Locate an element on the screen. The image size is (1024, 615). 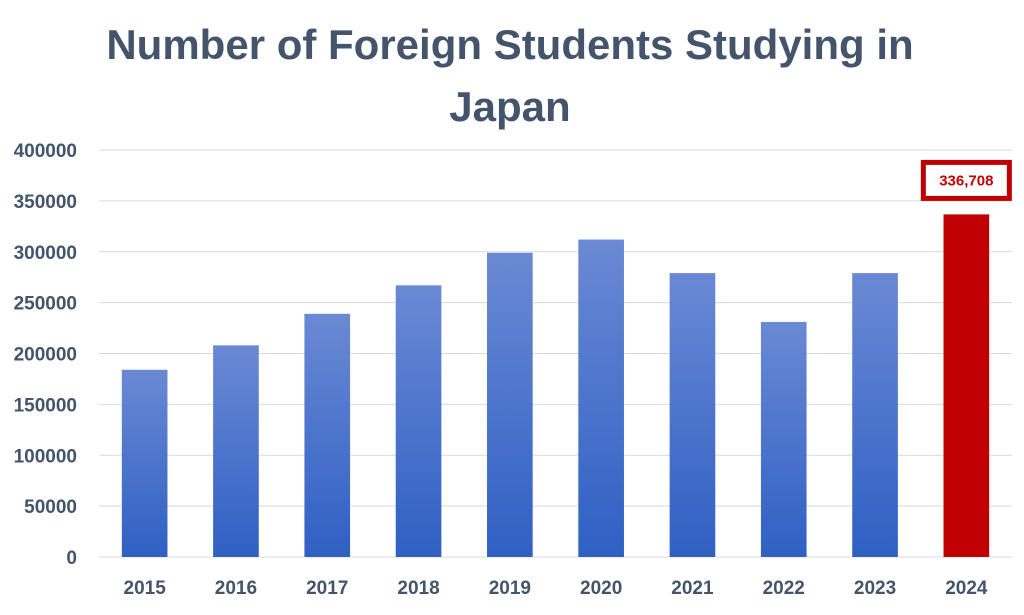
y-tick-label: 200000 is located at coordinates (45, 355).